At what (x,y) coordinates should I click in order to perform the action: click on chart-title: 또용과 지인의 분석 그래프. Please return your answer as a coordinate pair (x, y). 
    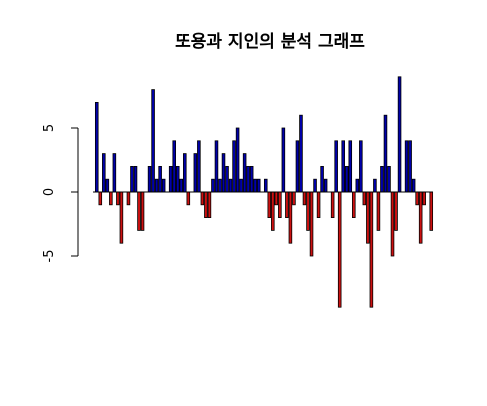
    Looking at the image, I should click on (270, 42).